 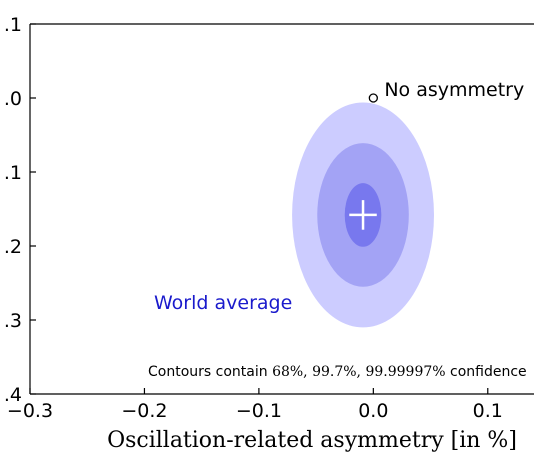 What do you see at coordinates (223, 303) in the screenshot?
I see `world-average-label: World average` at bounding box center [223, 303].